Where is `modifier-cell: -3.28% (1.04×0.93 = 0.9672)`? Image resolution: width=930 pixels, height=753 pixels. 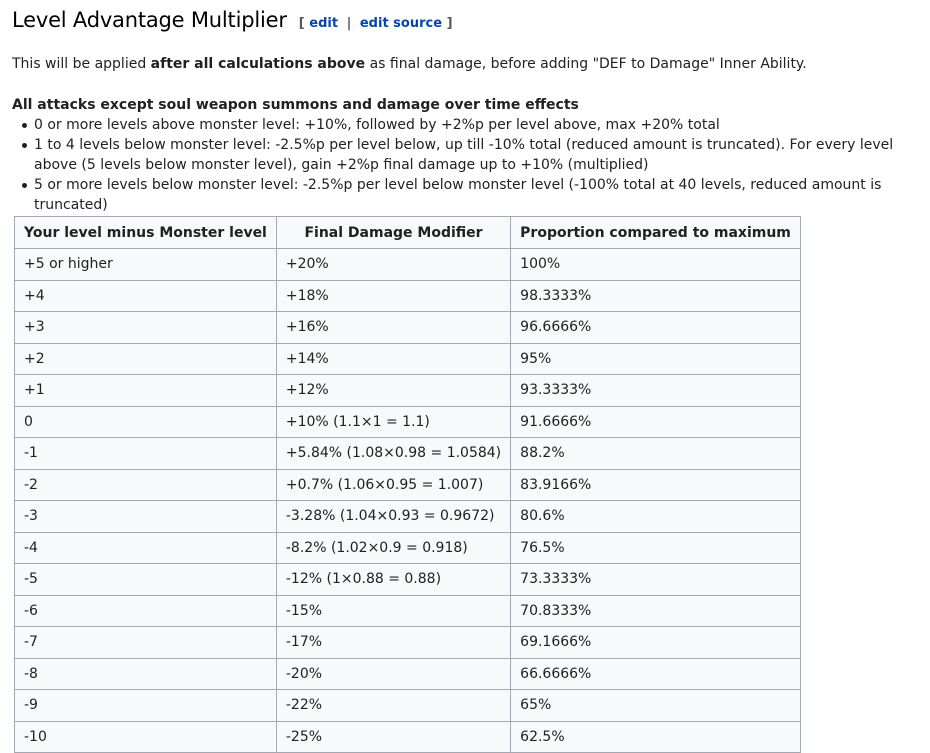
modifier-cell: -3.28% (1.04×0.93 = 0.9672) is located at coordinates (393, 516).